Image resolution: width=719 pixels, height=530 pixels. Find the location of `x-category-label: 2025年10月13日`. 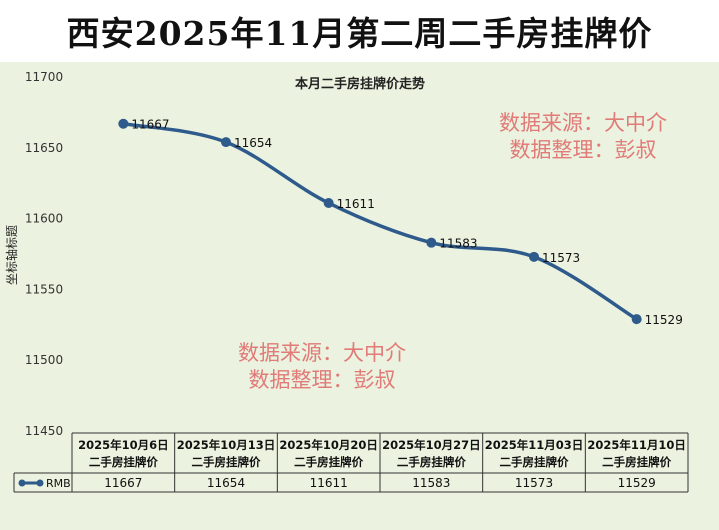

x-category-label: 2025年10月13日 is located at coordinates (226, 445).